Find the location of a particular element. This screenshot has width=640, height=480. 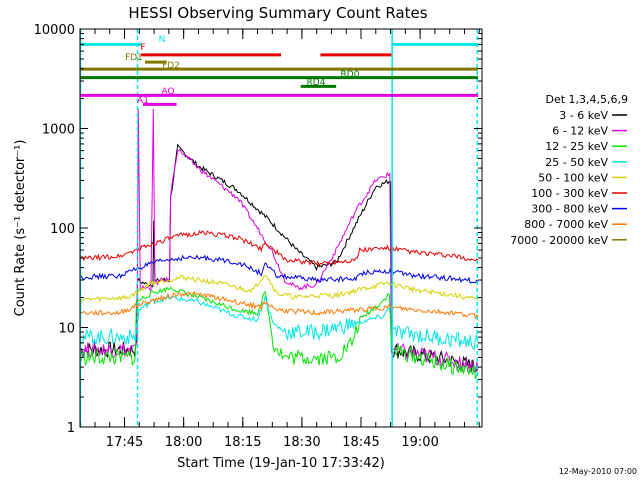

x-tick-label: 18:00 is located at coordinates (183, 442).